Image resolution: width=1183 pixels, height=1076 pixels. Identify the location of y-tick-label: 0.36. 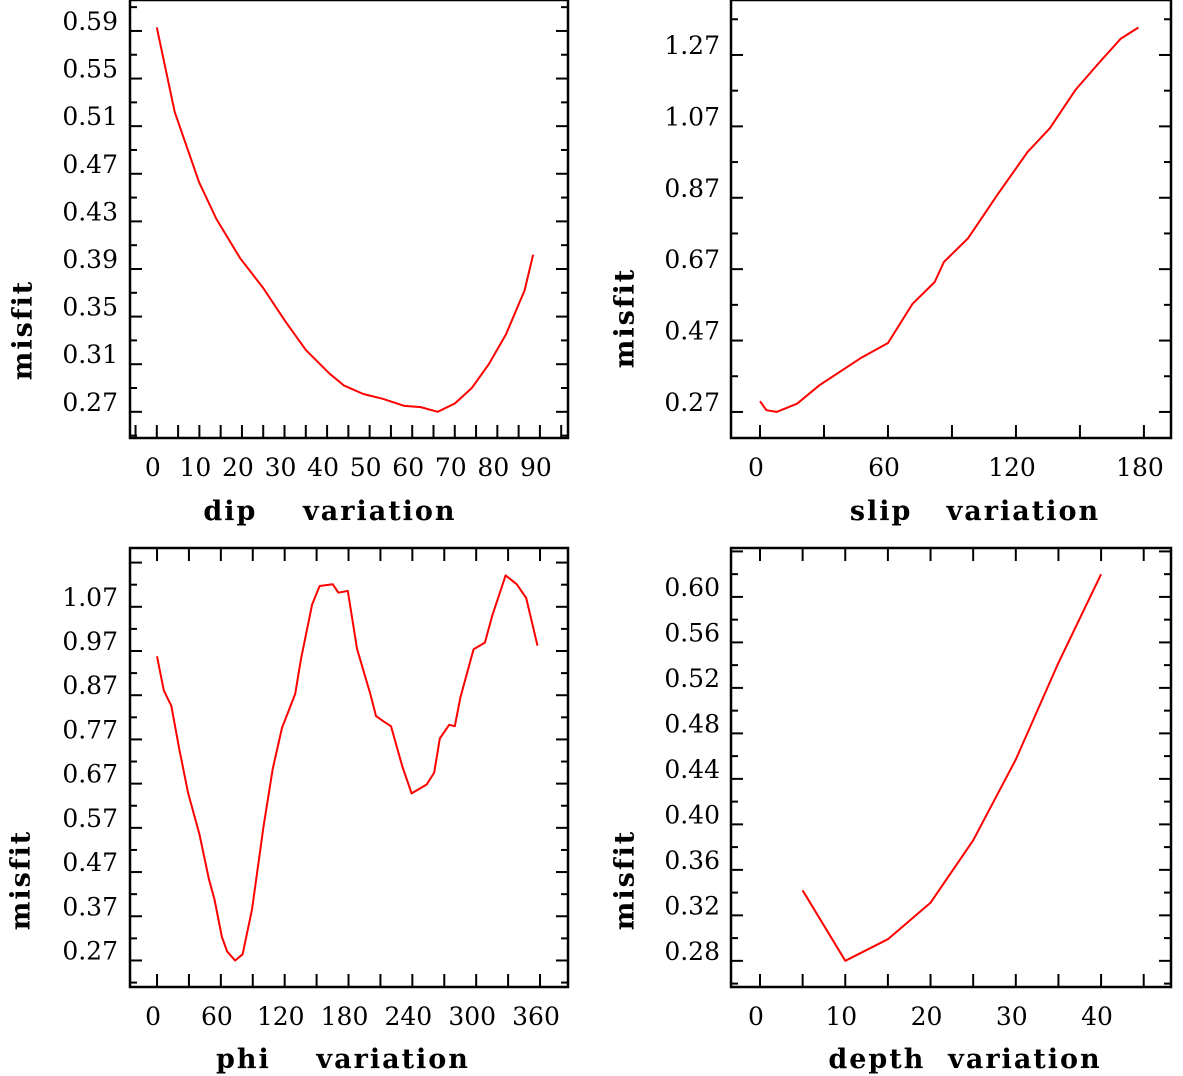
(692, 860).